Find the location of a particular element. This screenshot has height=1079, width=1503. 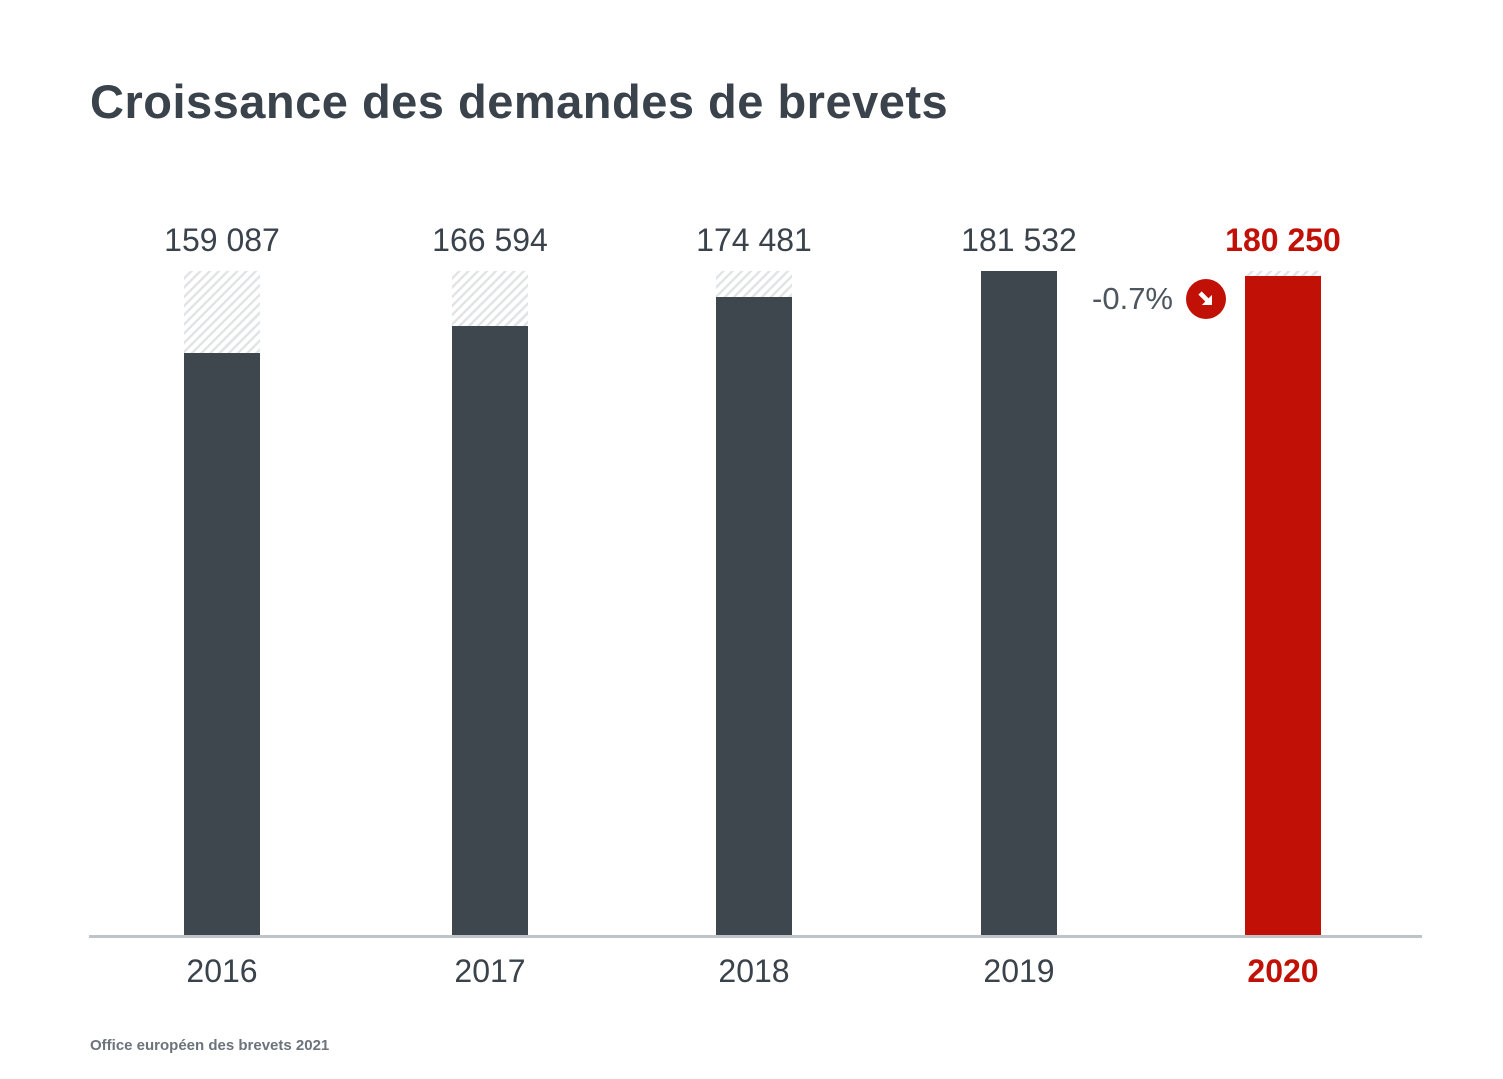

bar-group-2020: 180 250 2020 is located at coordinates (1283, 605).